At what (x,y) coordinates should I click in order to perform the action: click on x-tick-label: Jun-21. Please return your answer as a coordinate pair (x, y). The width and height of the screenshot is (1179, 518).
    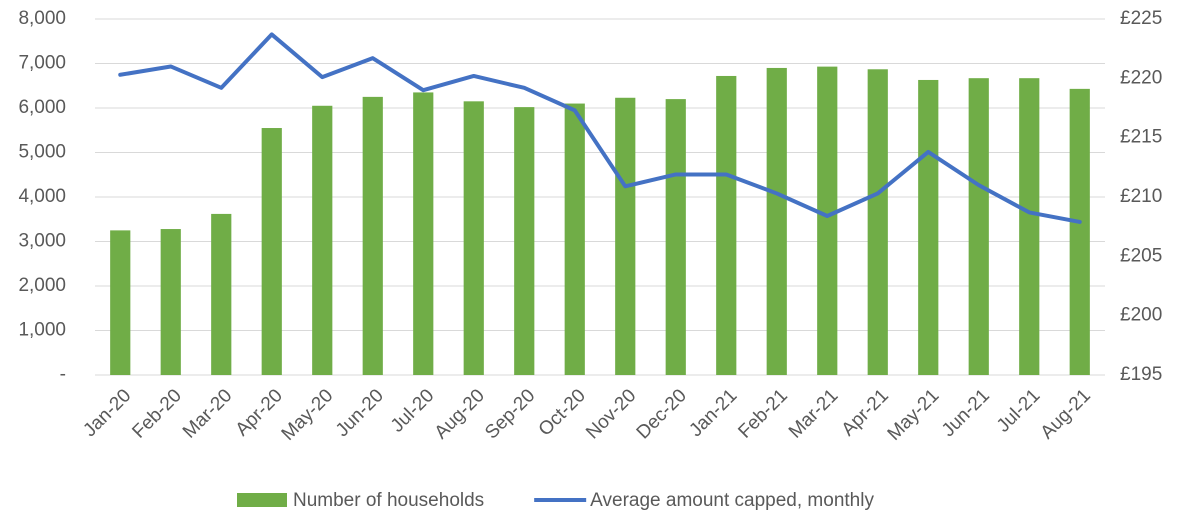
    Looking at the image, I should click on (966, 413).